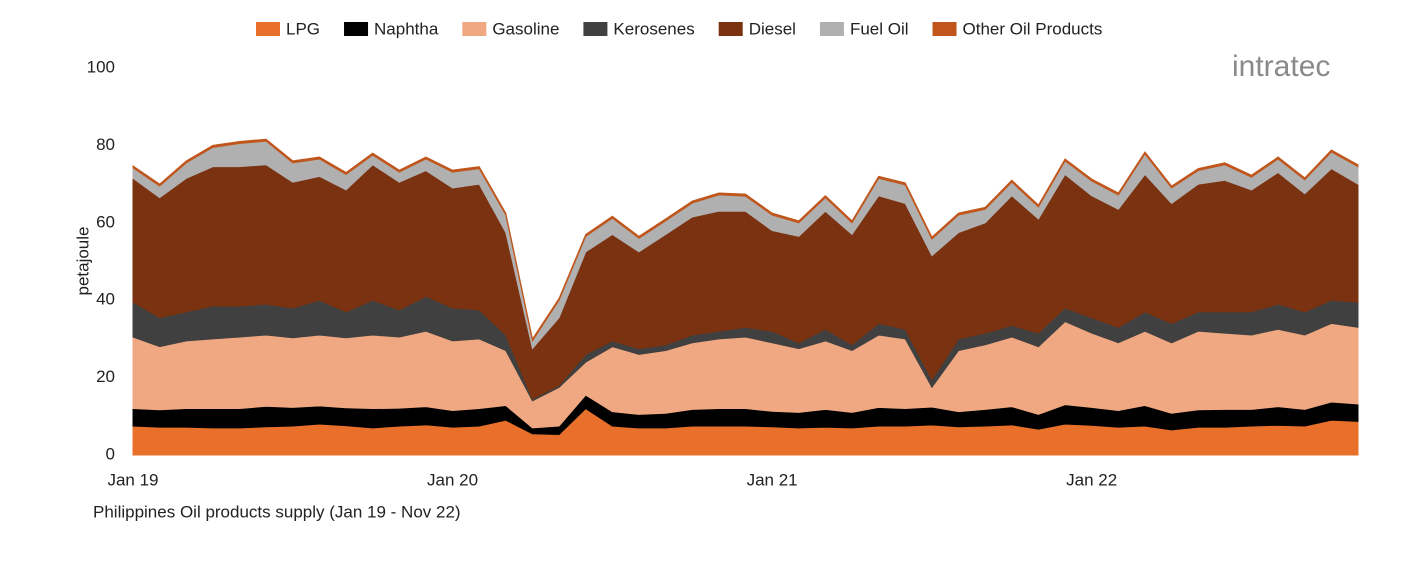 The image size is (1401, 561). What do you see at coordinates (105, 221) in the screenshot?
I see `y-tick-label: 60` at bounding box center [105, 221].